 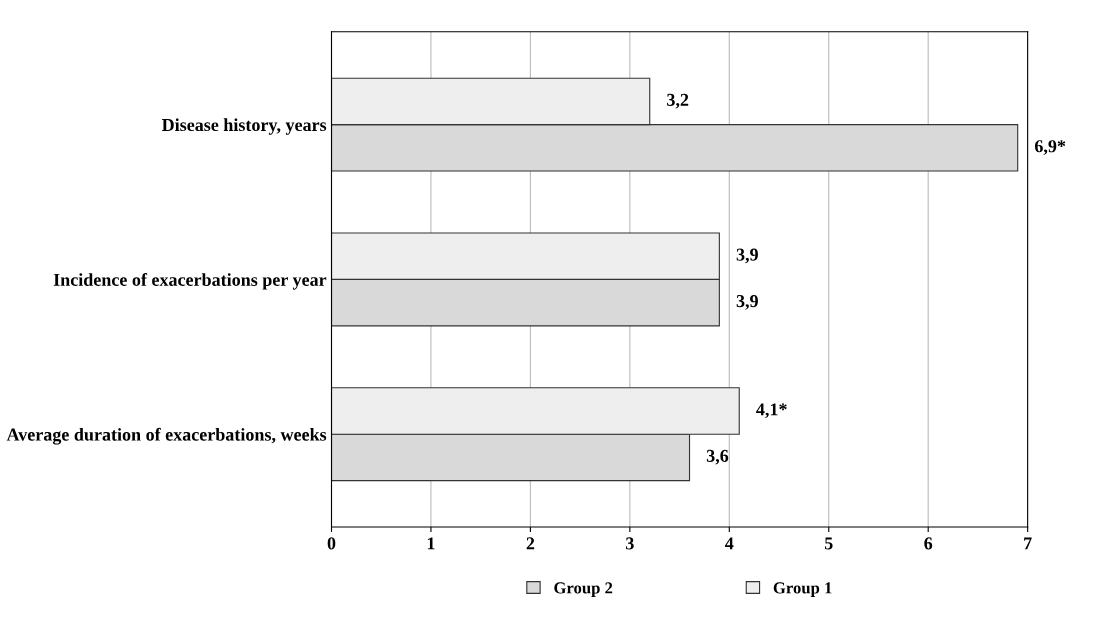 What do you see at coordinates (678, 101) in the screenshot?
I see `data-label: 3,2` at bounding box center [678, 101].